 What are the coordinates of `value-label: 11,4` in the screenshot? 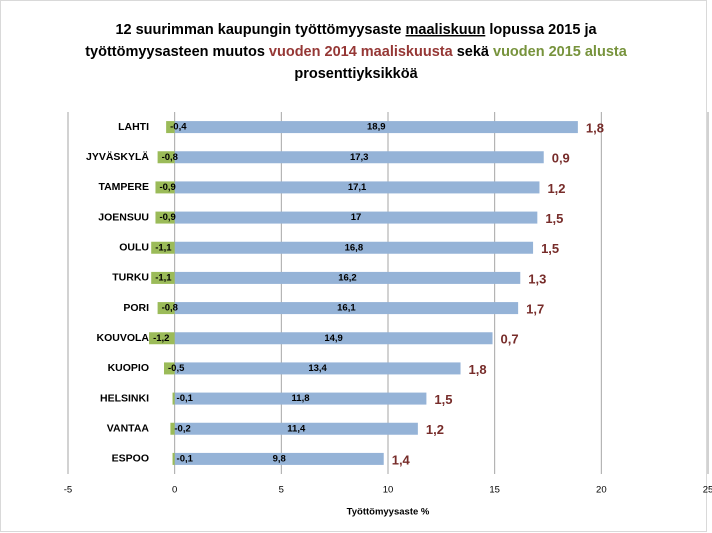 It's located at (296, 428).